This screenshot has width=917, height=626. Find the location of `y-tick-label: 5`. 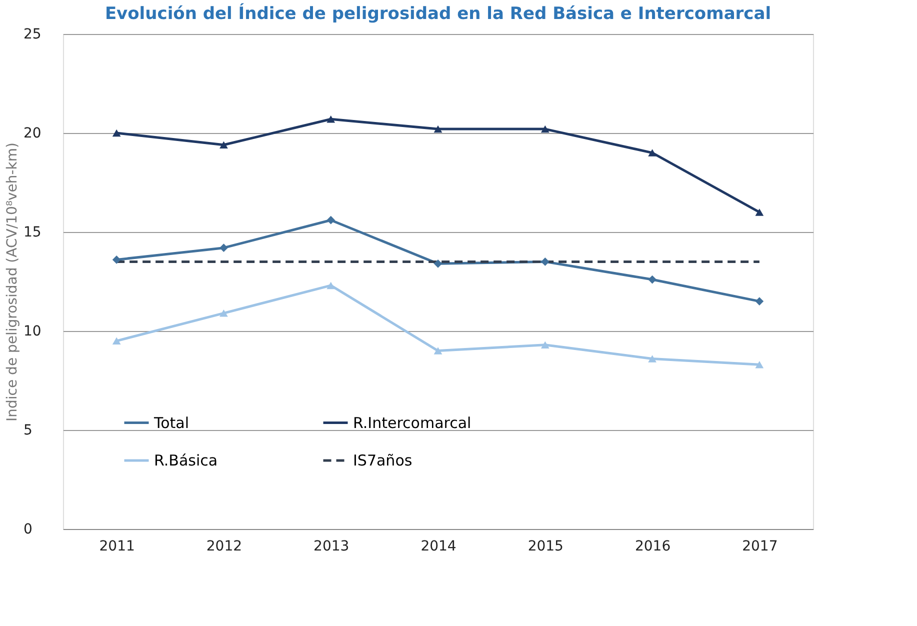

y-tick-label: 5 is located at coordinates (28, 430).